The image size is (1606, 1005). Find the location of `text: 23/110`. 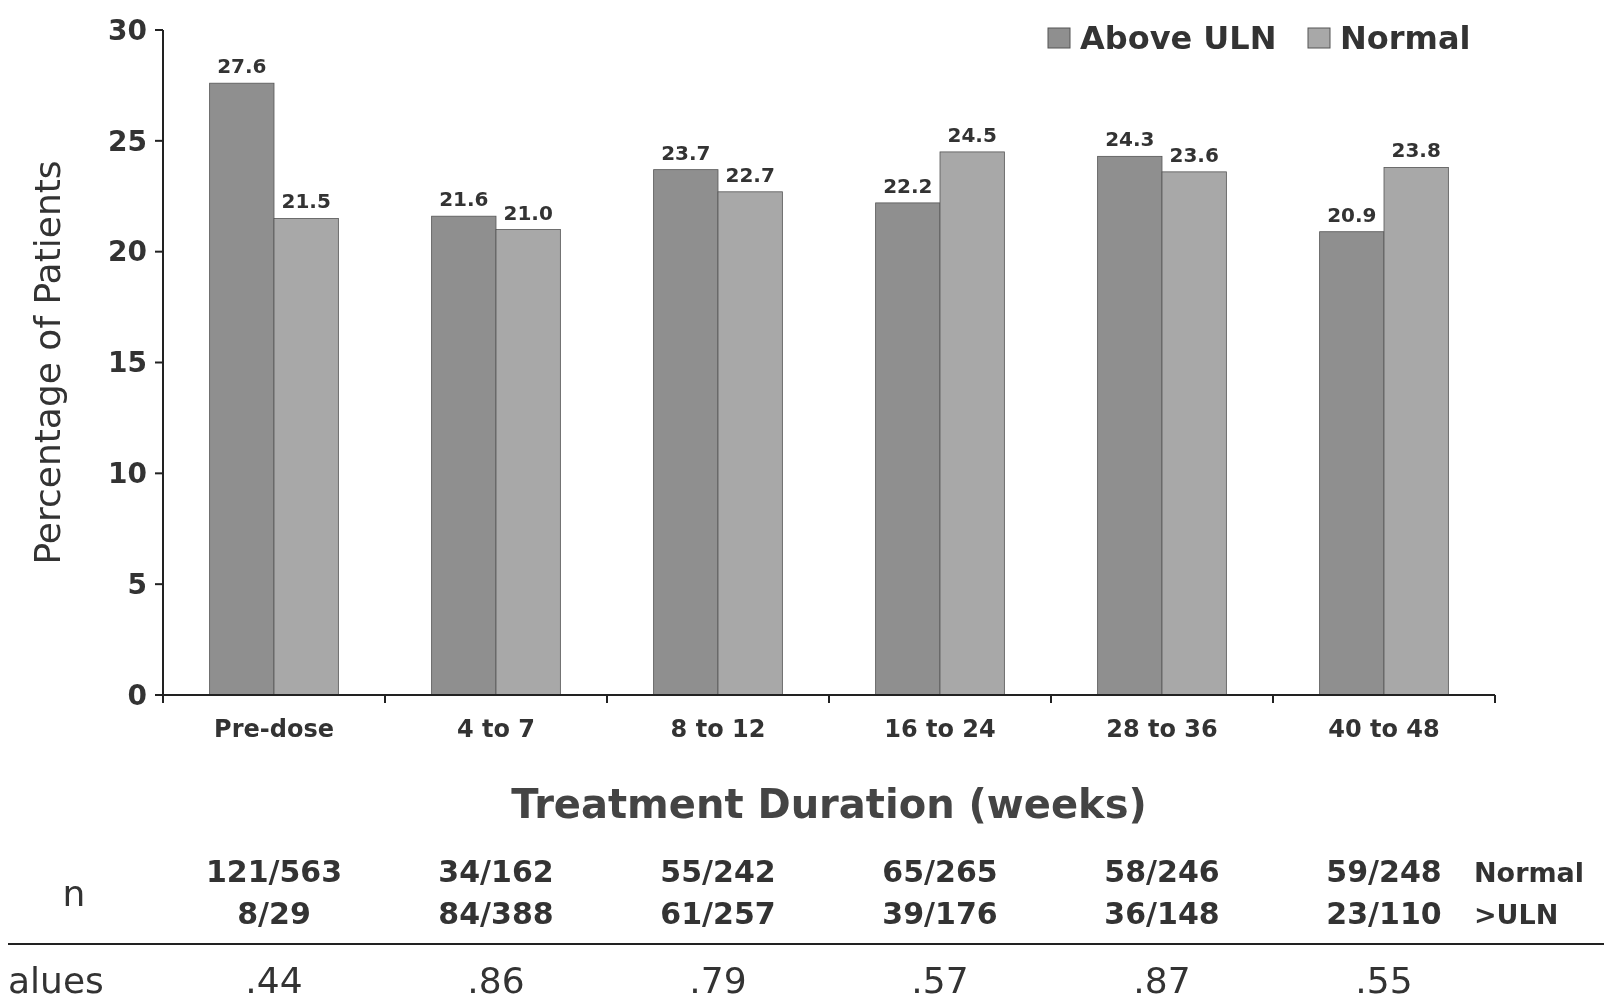

text: 23/110 is located at coordinates (1384, 913).